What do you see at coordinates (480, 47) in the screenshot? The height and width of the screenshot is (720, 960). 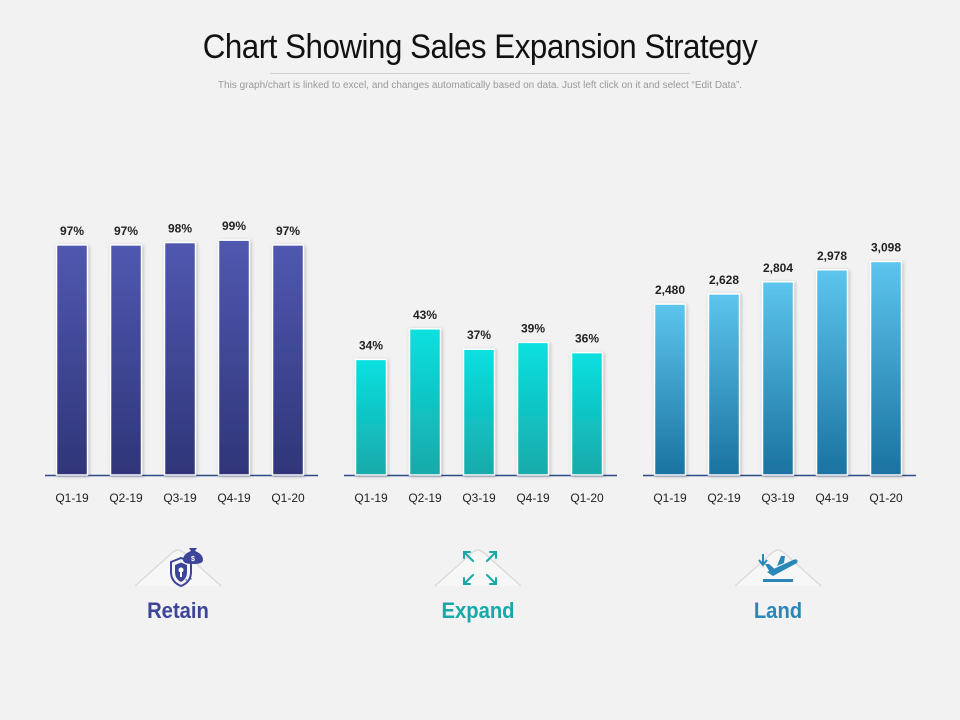 I see `page-title: Chart Showing Sales Expansion Strategy` at bounding box center [480, 47].